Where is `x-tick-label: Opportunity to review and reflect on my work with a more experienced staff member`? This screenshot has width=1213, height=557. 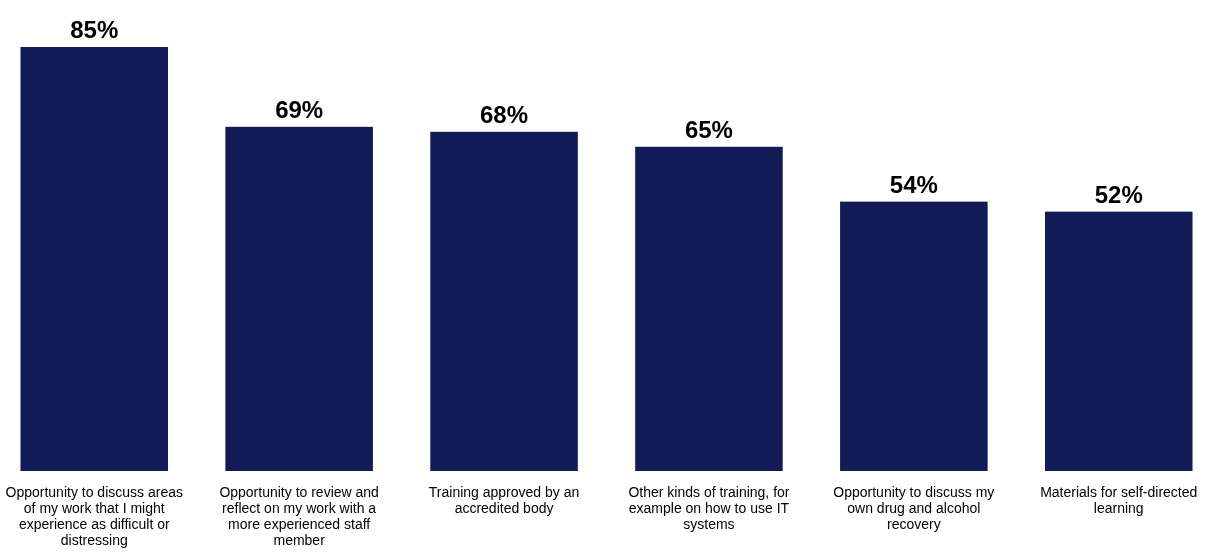 x-tick-label: Opportunity to review and reflect on my work with a more experienced staff member is located at coordinates (299, 516).